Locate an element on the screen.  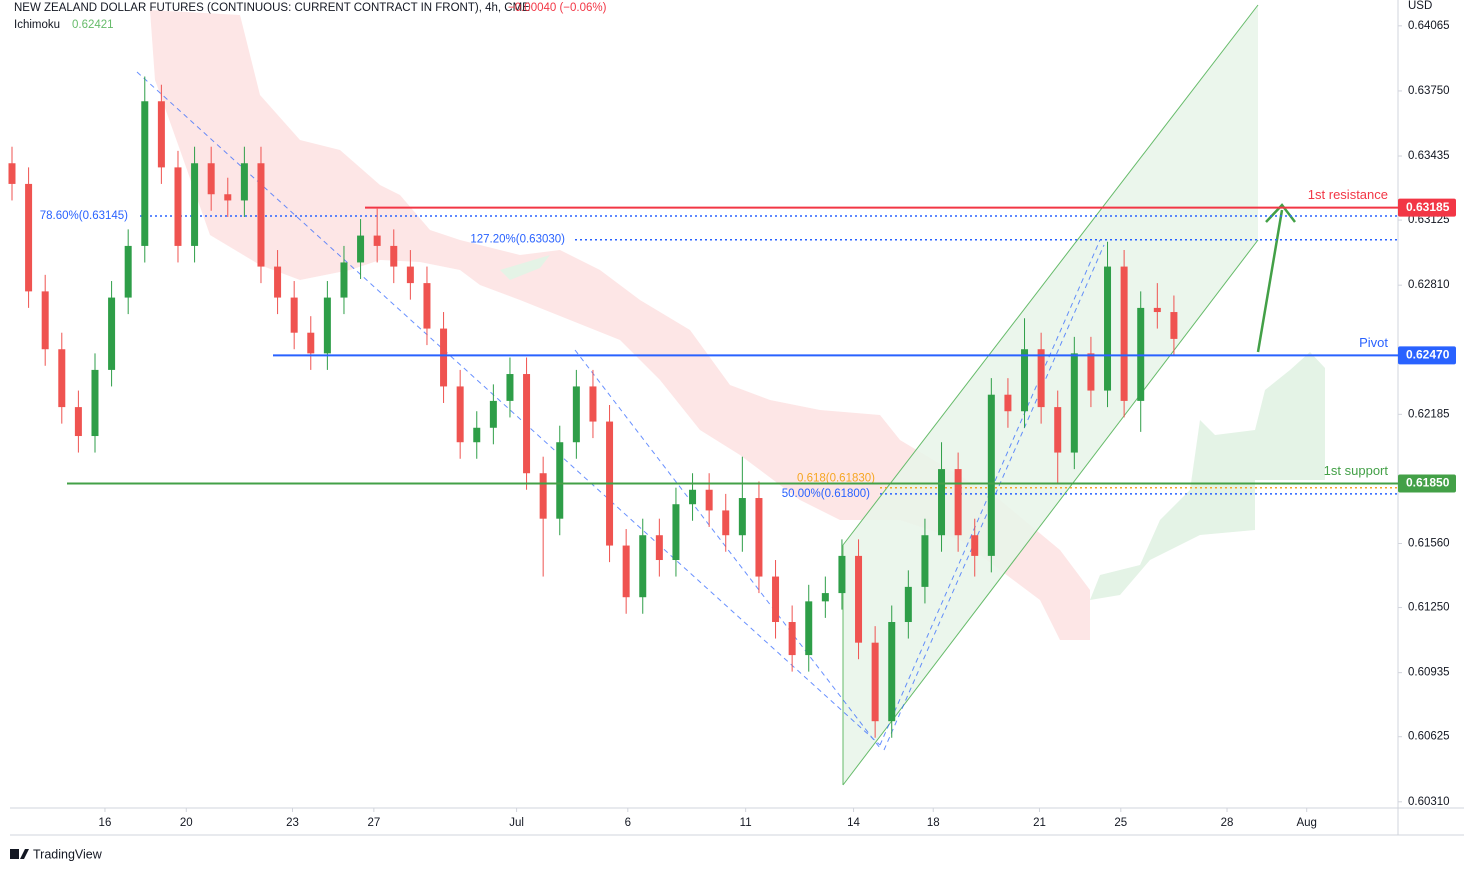
fib-label: 78.60%(0.63145) is located at coordinates (84, 216).